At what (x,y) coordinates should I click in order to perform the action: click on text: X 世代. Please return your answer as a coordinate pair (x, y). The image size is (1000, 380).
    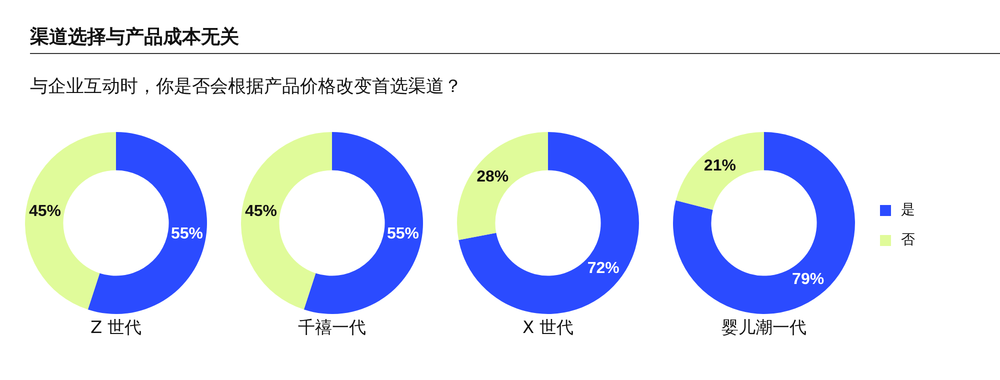
    Looking at the image, I should click on (548, 328).